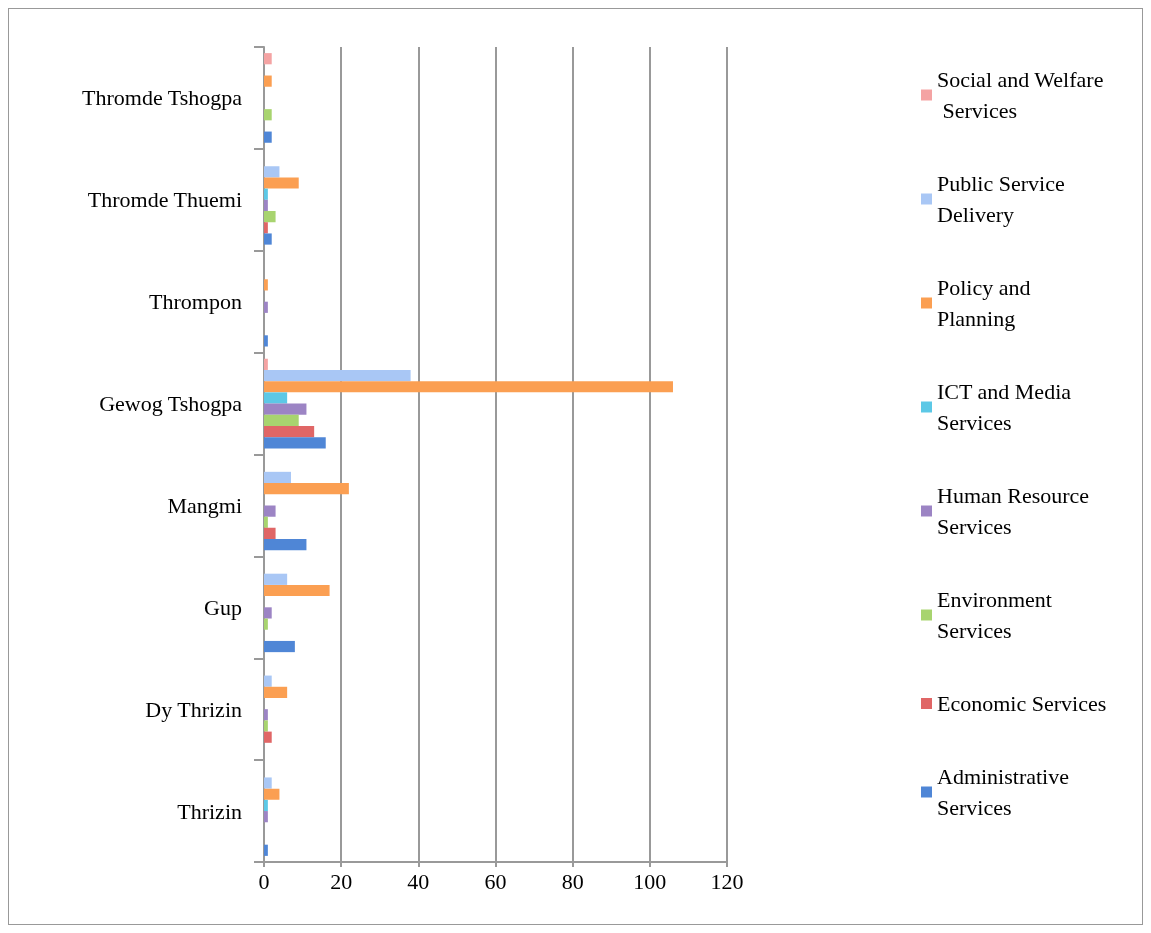 This screenshot has width=1151, height=933. I want to click on x-tick-label: 100, so click(650, 881).